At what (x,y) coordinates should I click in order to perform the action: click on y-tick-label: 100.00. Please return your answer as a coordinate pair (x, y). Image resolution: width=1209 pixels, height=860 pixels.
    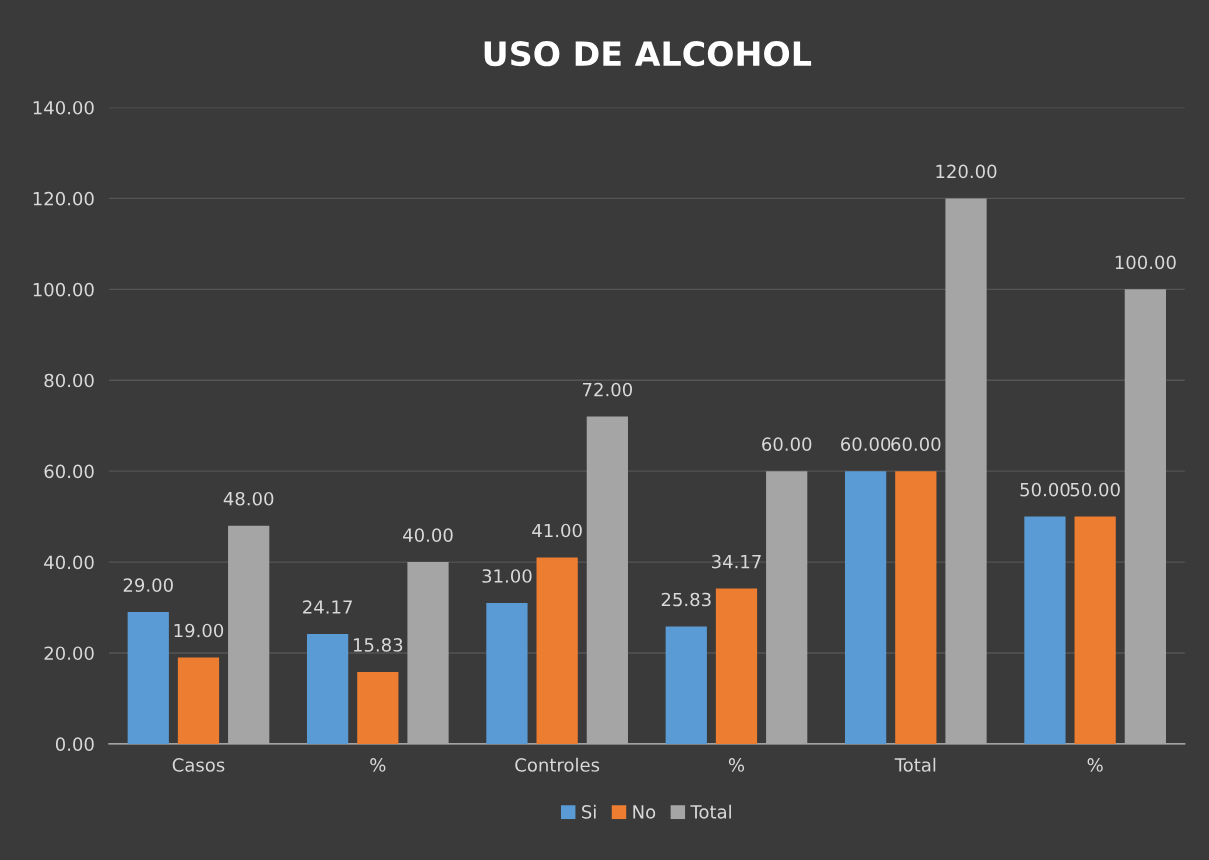
    Looking at the image, I should click on (63, 289).